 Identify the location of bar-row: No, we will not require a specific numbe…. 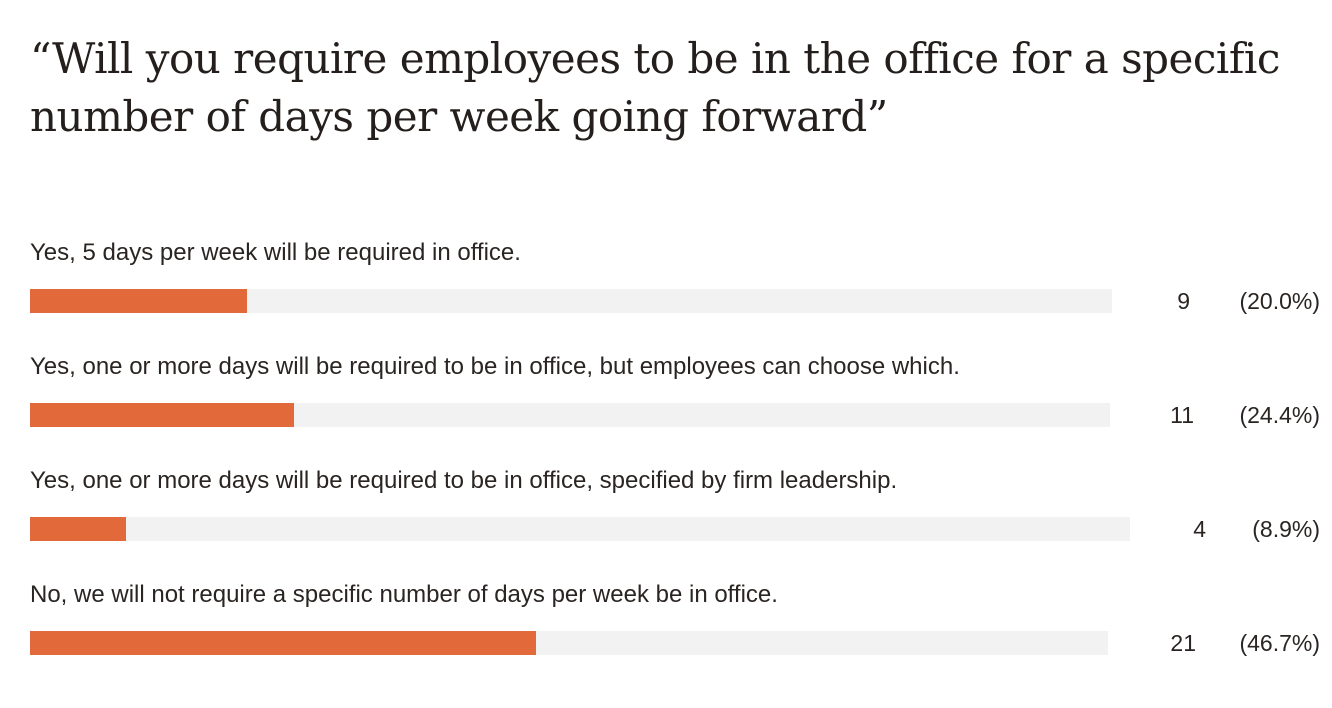
(675, 630).